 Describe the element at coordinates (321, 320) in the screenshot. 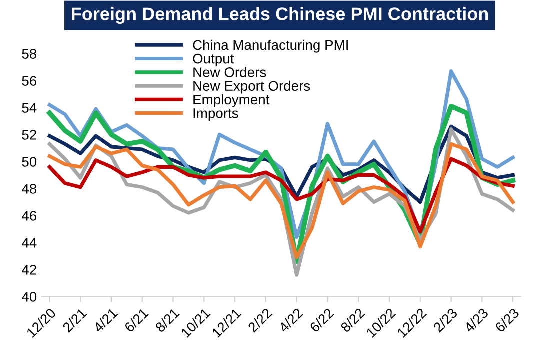

I see `x-tick-label: 6/22` at that location.